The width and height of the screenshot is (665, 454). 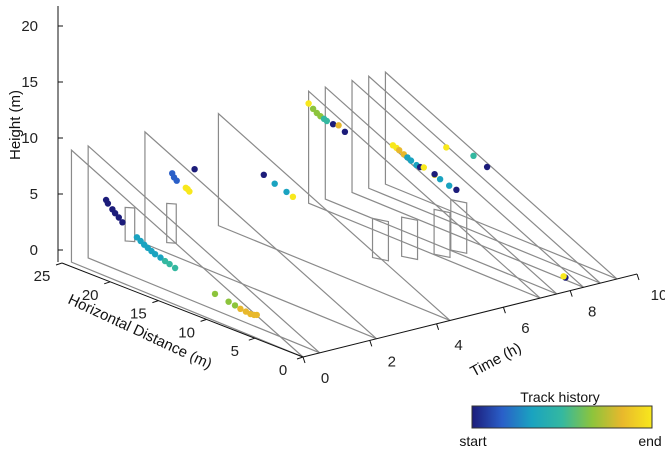 I want to click on z-tick-label: 20, so click(x=29, y=26).